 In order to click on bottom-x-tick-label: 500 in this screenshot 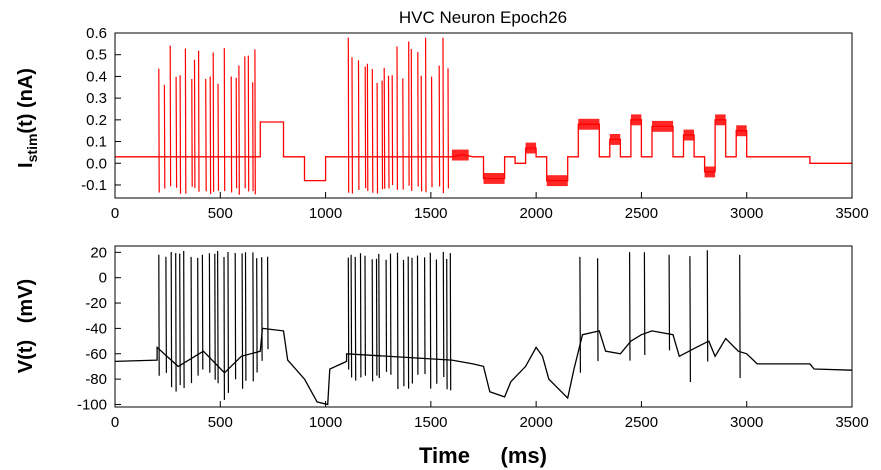, I will do `click(220, 422)`.